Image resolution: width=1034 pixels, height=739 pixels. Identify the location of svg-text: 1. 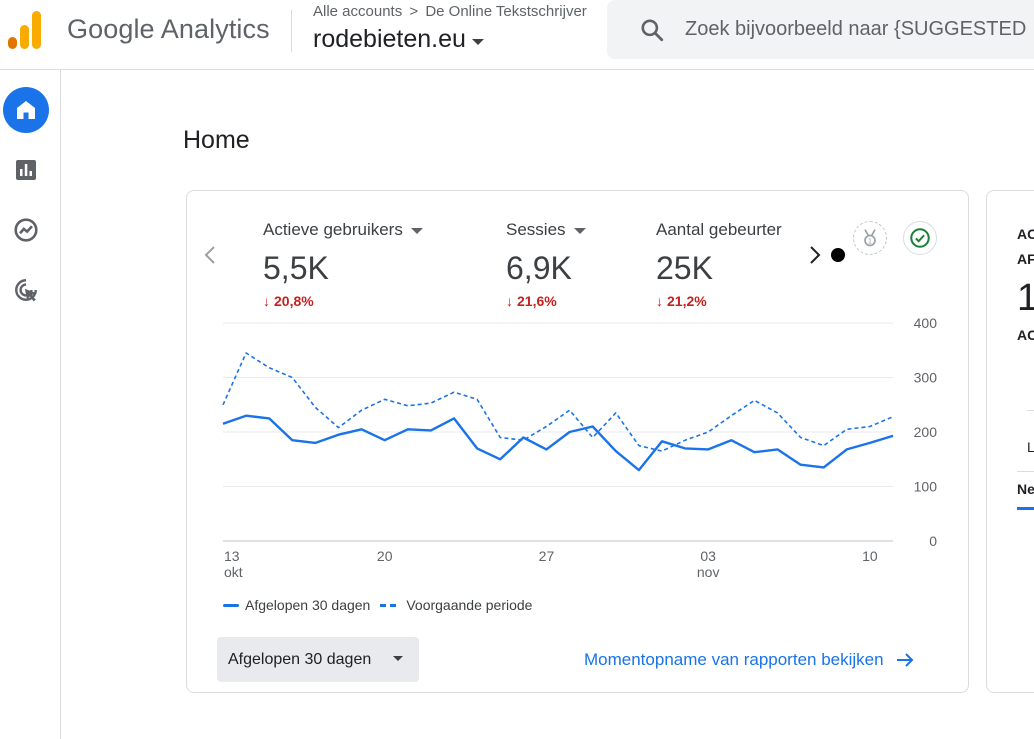
(870, 241).